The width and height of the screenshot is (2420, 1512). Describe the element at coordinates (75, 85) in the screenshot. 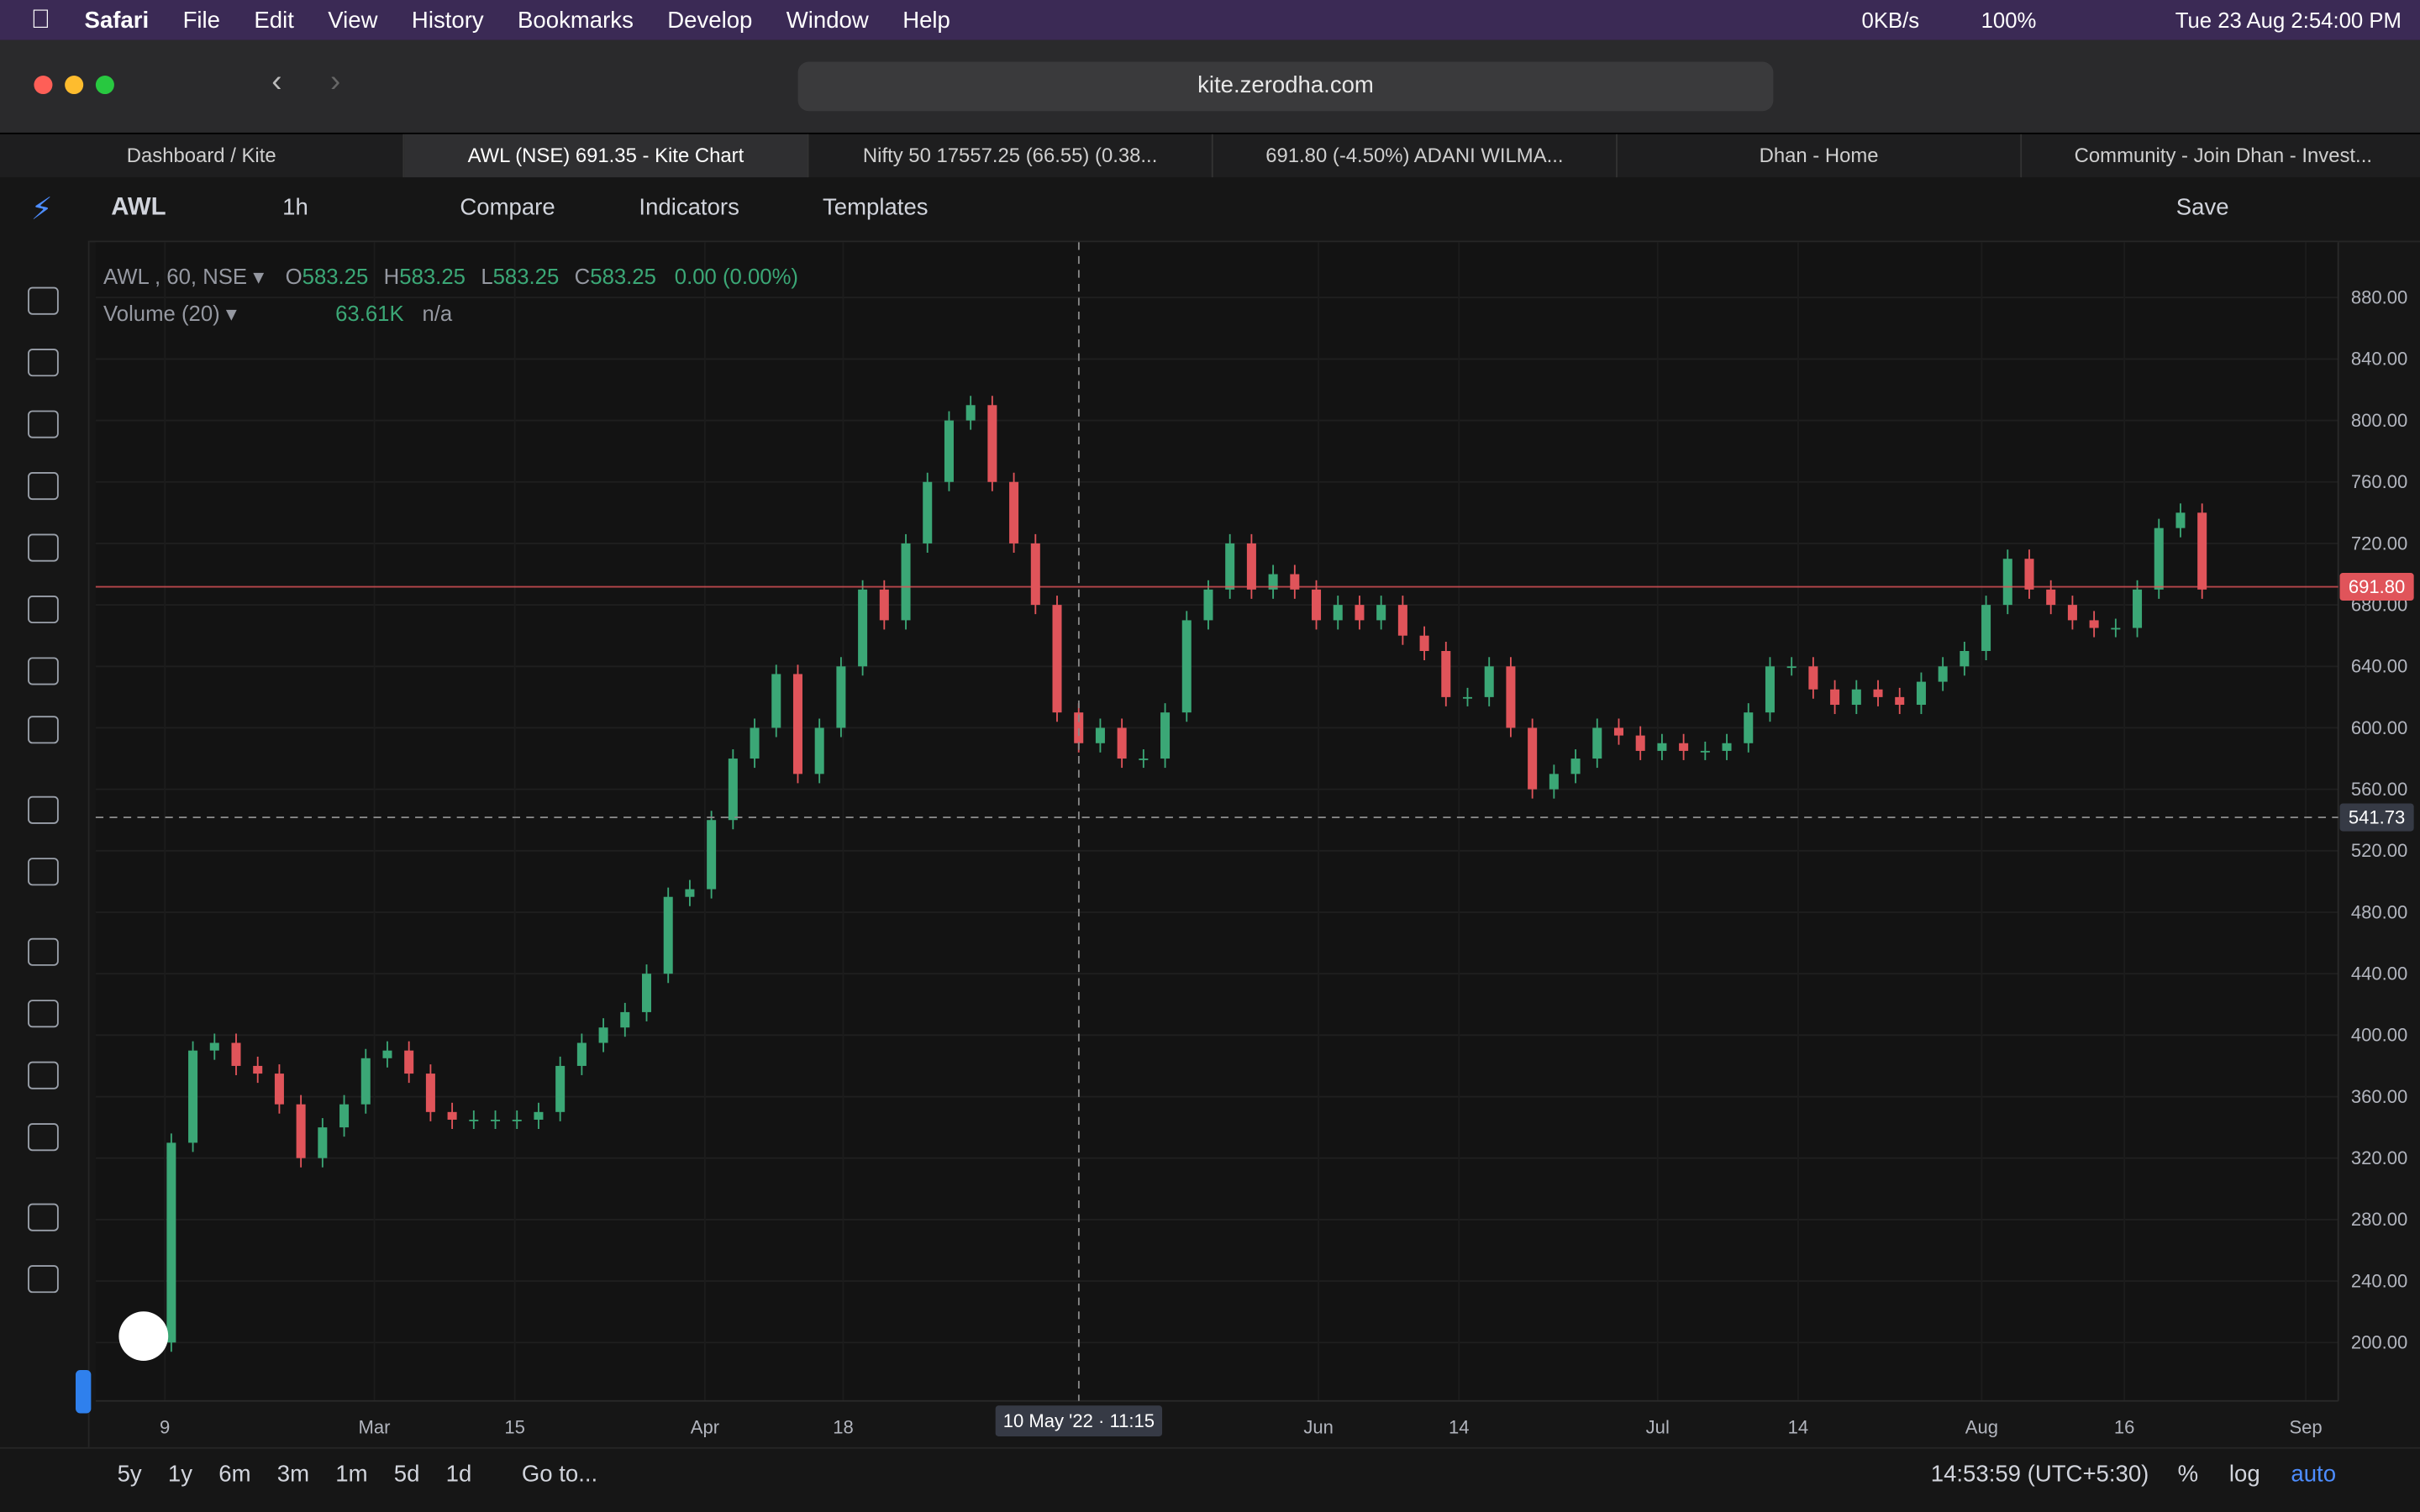

I see `minimize-button` at that location.